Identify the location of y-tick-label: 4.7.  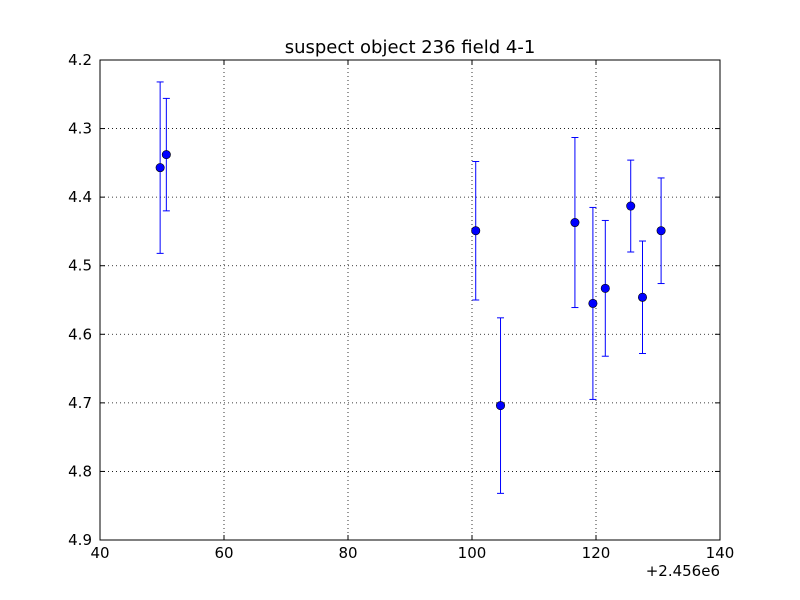
(80, 403).